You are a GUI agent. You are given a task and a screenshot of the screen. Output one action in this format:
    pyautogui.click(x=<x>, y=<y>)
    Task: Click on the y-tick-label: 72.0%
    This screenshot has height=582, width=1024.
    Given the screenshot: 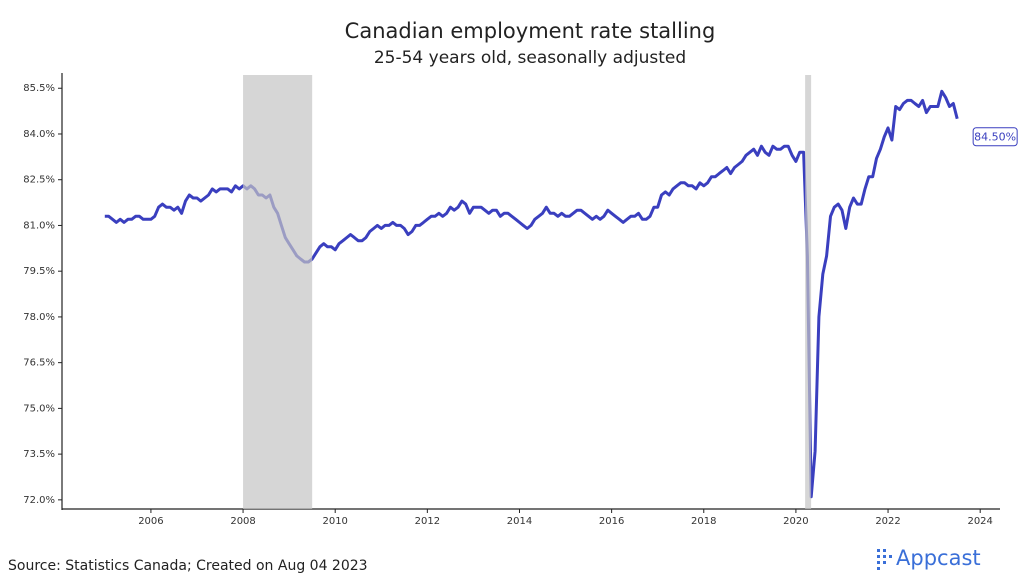 What is the action you would take?
    pyautogui.click(x=39, y=500)
    